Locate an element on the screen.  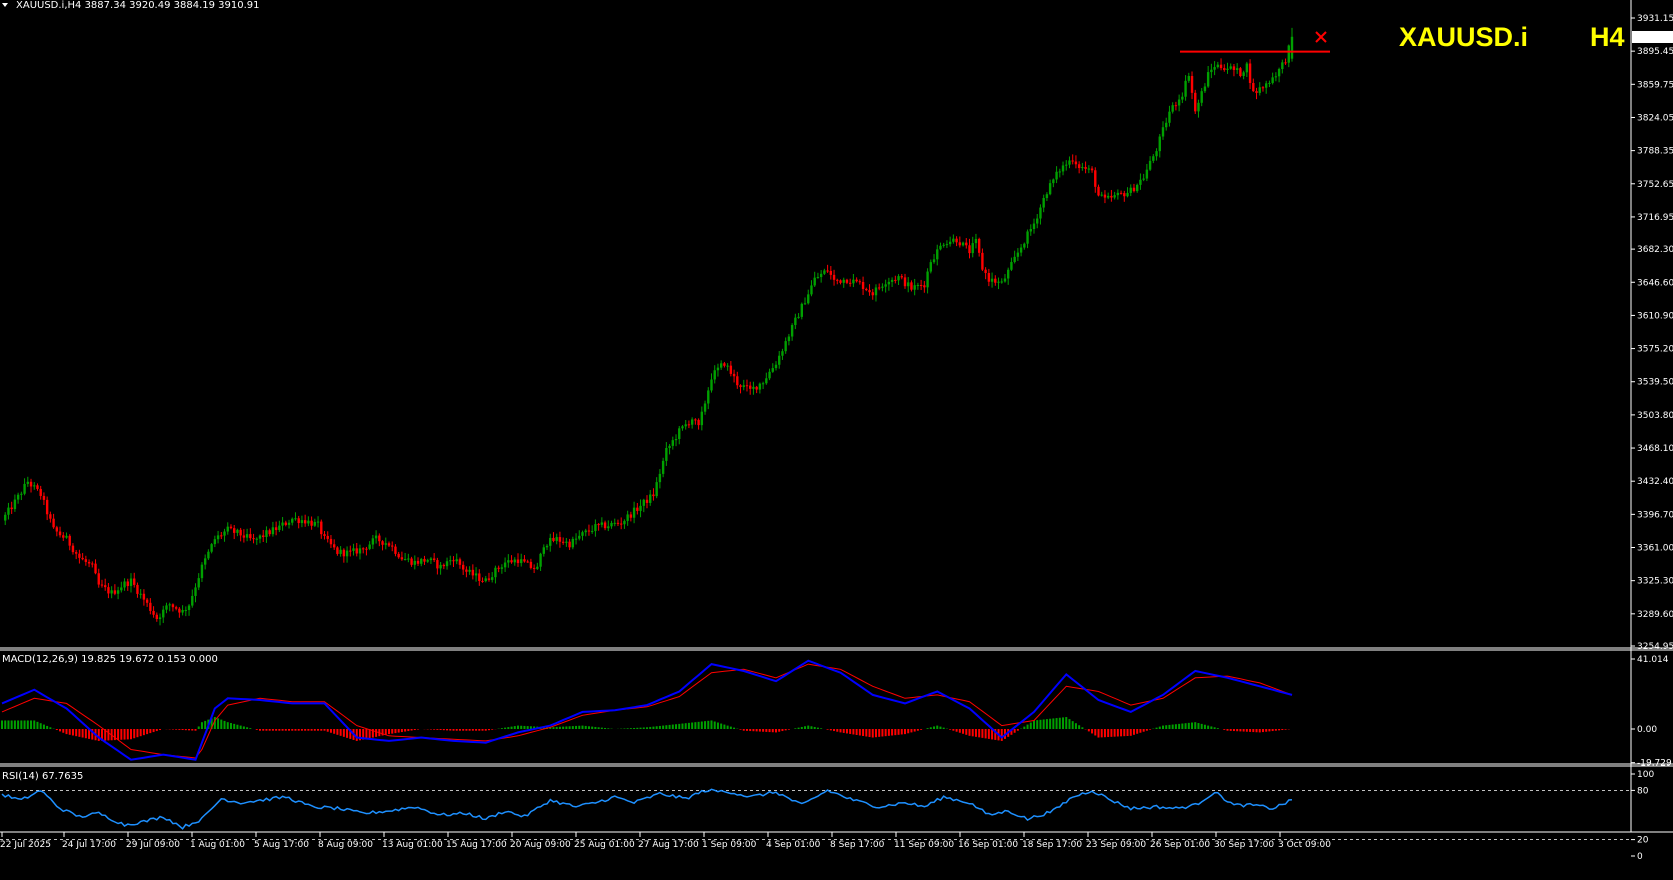
rsi-tick-label: 20 is located at coordinates (1643, 841).